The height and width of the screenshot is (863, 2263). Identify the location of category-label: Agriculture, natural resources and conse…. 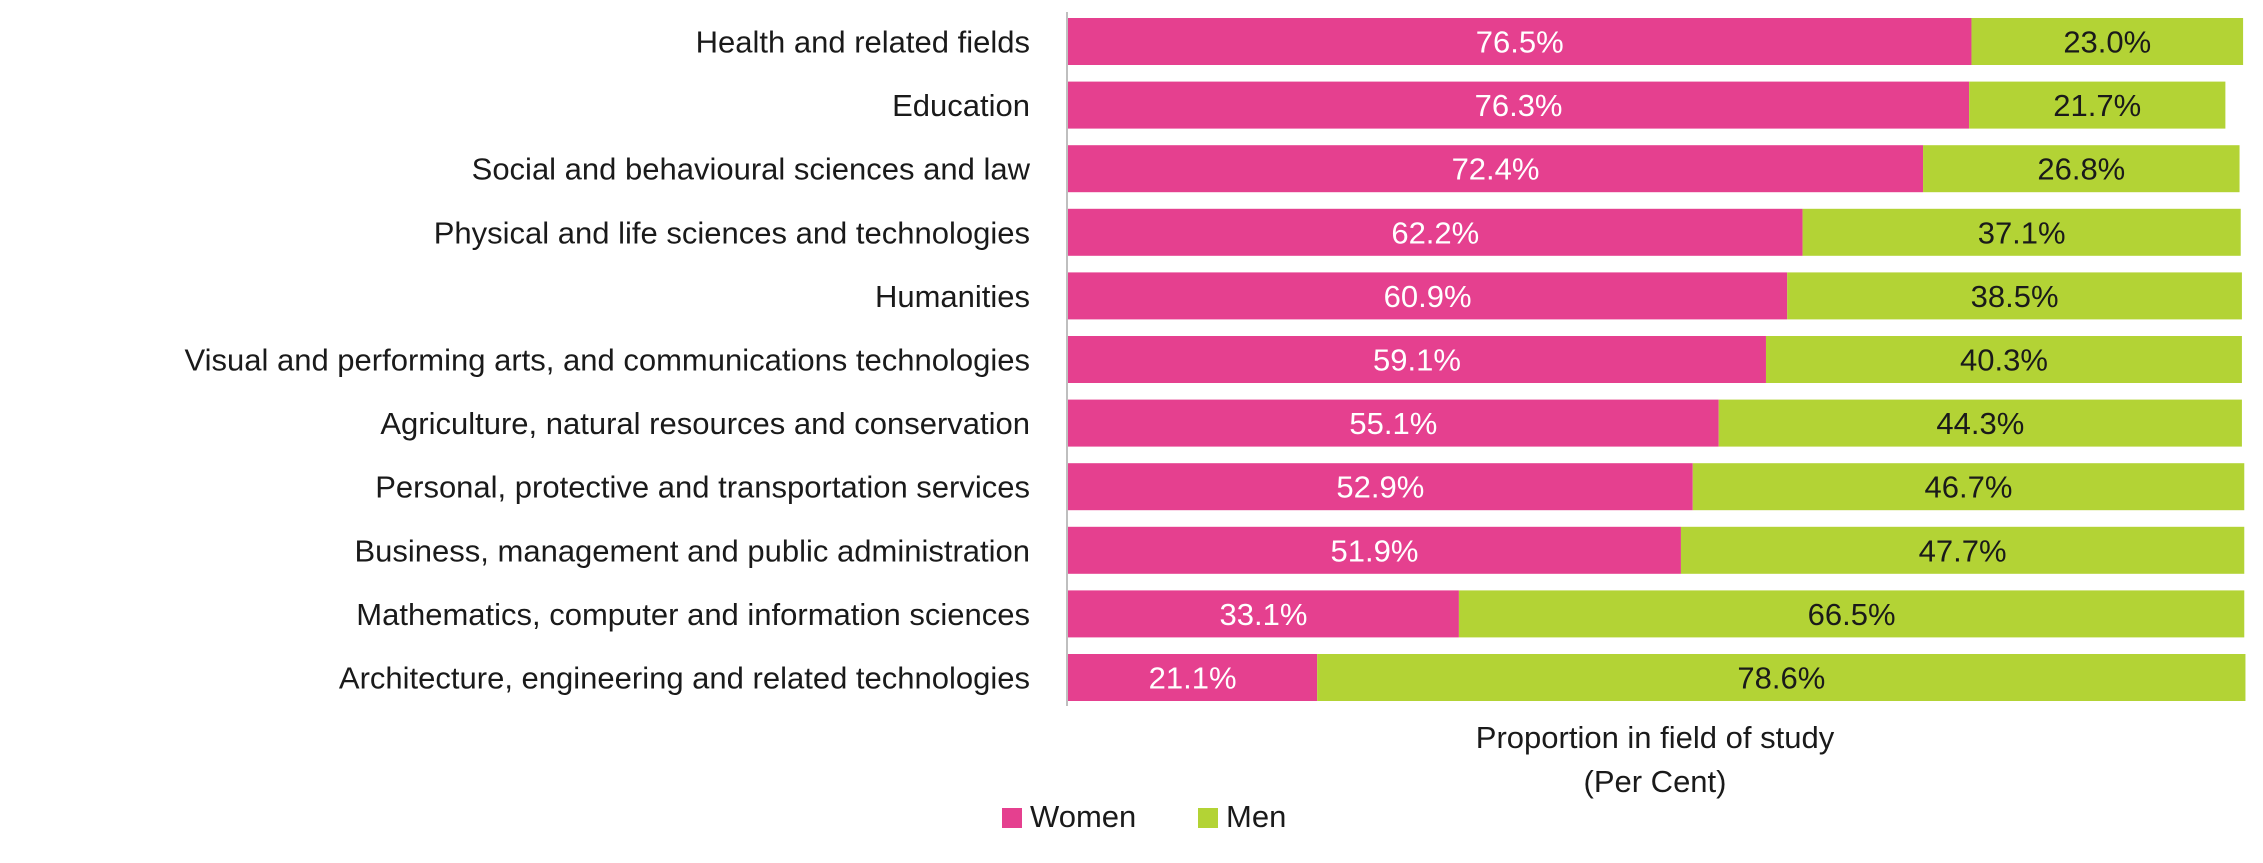
(705, 423).